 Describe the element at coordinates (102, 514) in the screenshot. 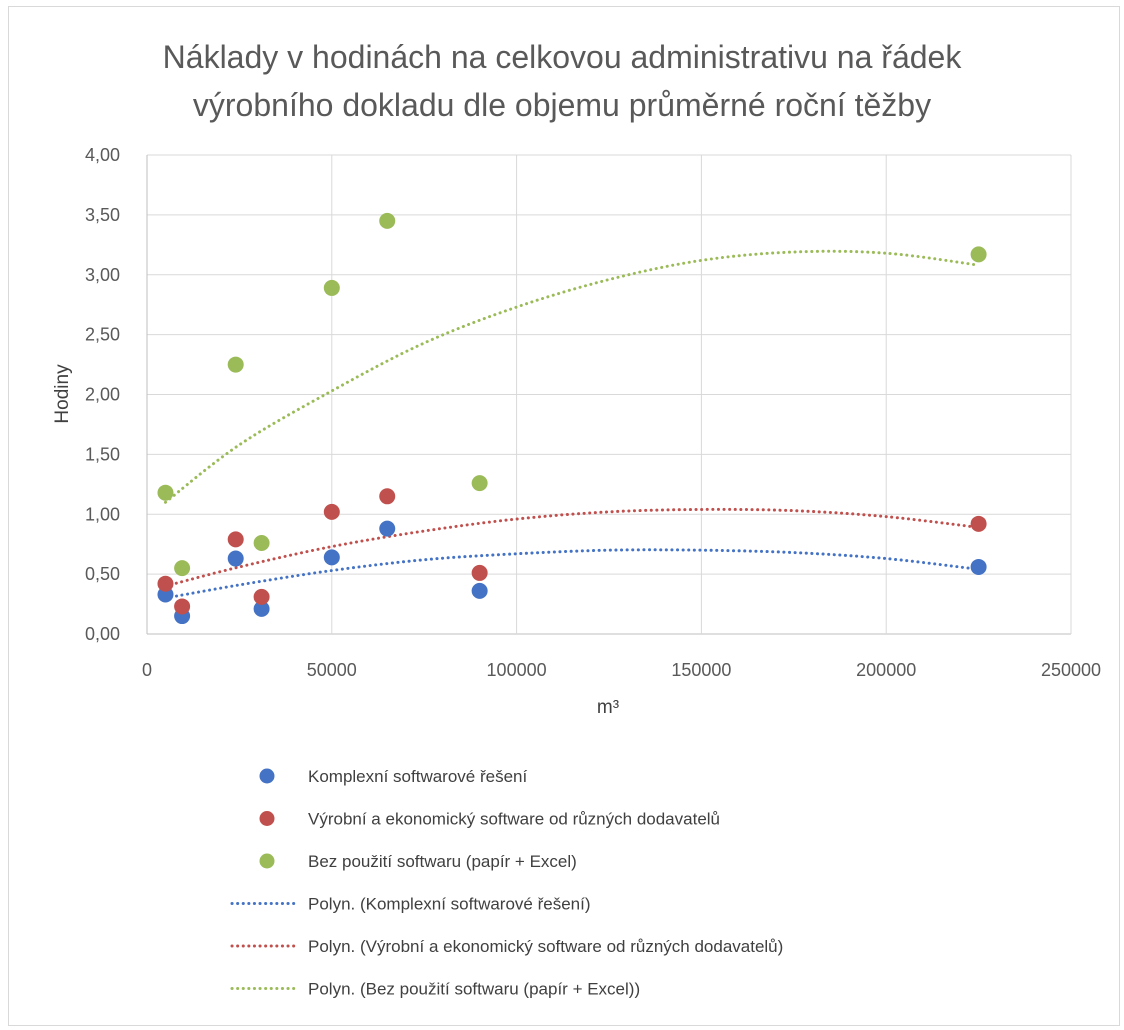

I see `y-tick-label: 1,00` at that location.